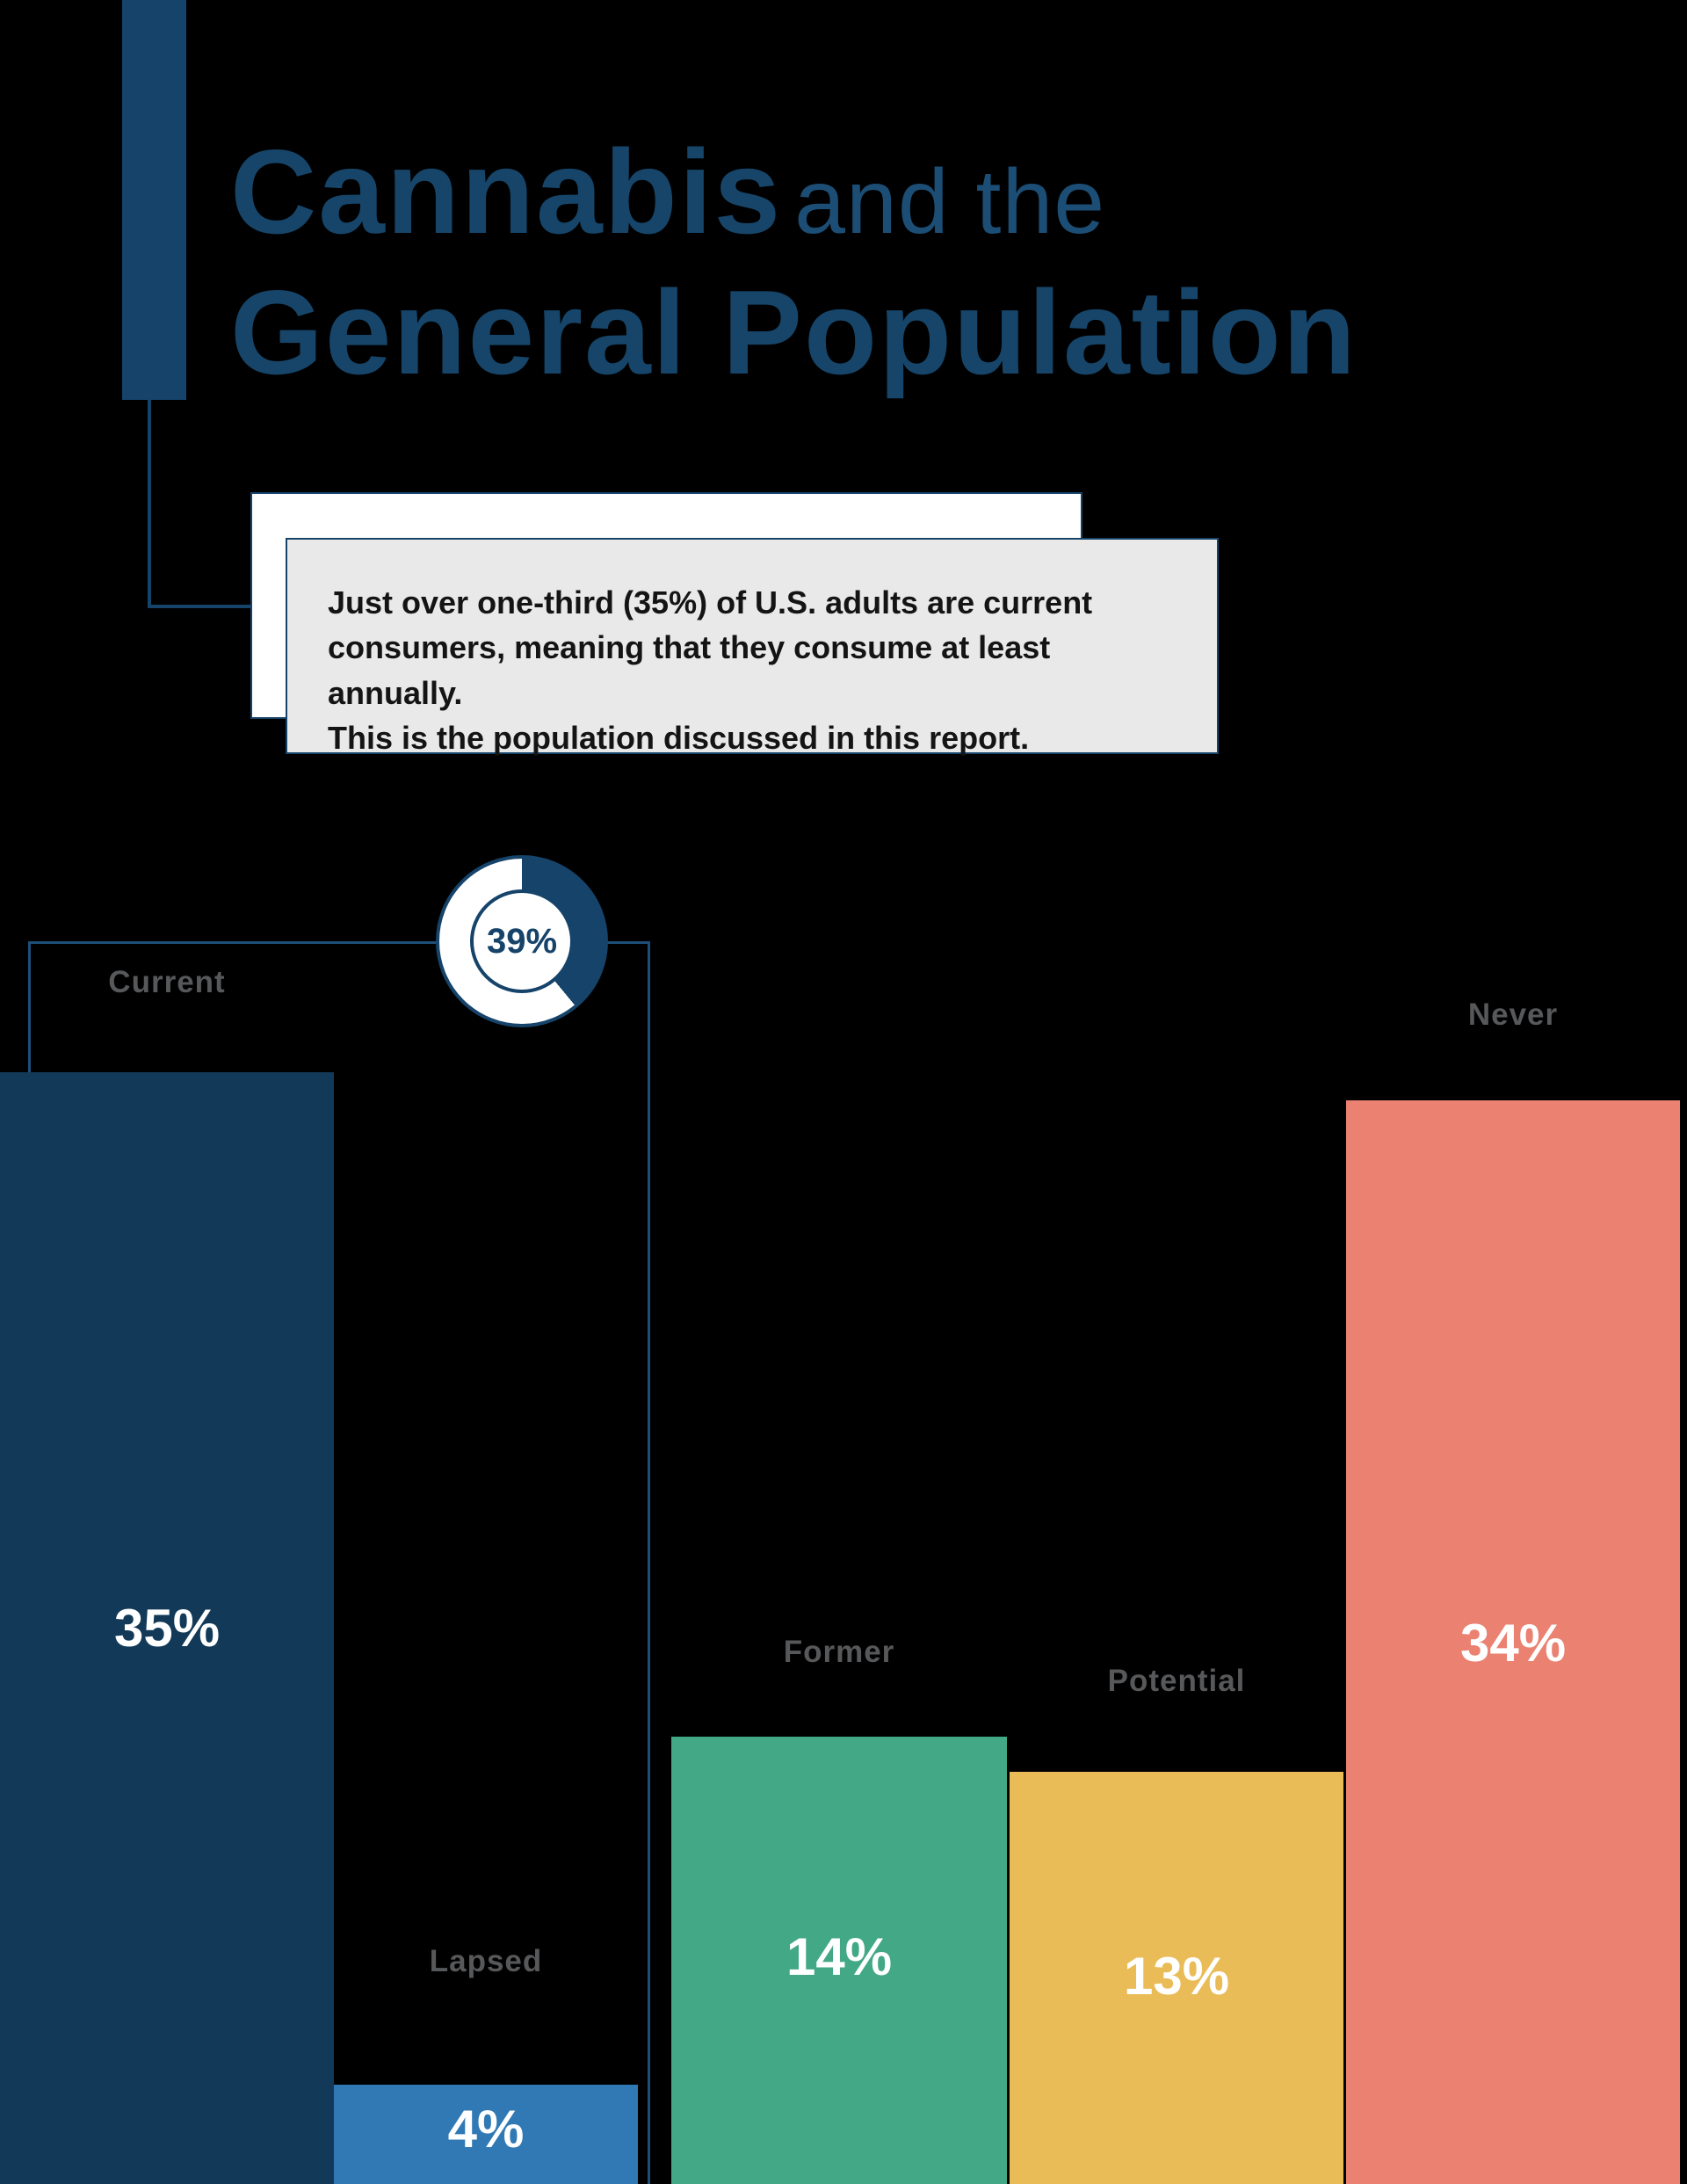 The image size is (1687, 2184). I want to click on bar-value-potential: 13%, so click(1176, 1977).